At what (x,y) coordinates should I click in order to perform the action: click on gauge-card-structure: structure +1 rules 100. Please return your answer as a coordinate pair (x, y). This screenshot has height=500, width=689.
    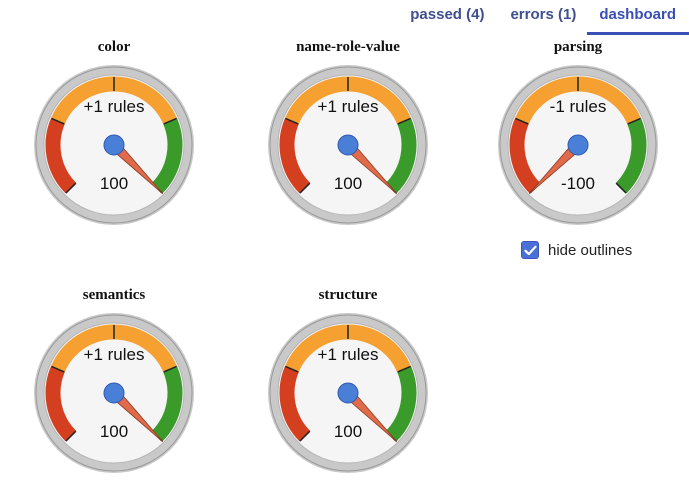
    Looking at the image, I should click on (348, 380).